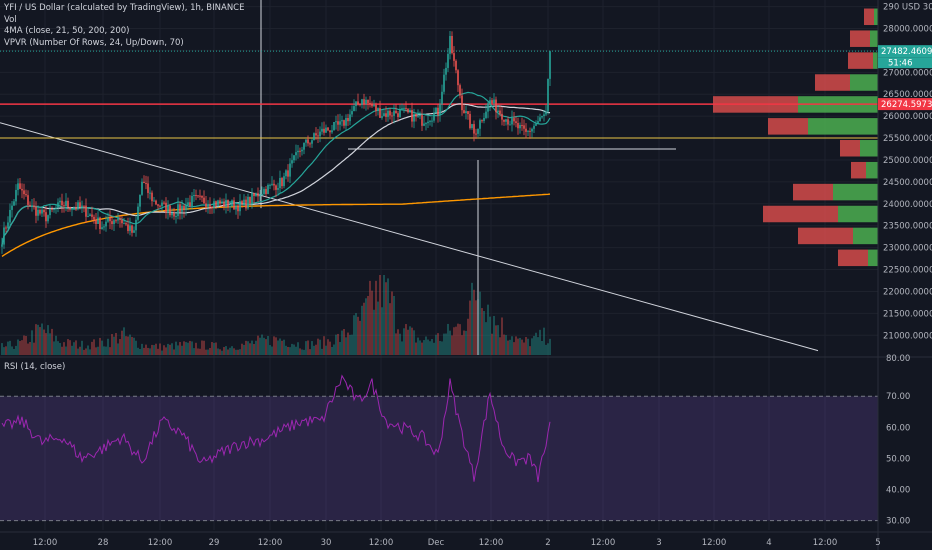 This screenshot has height=550, width=932. I want to click on rsi-legend: RSI (14, close), so click(35, 367).